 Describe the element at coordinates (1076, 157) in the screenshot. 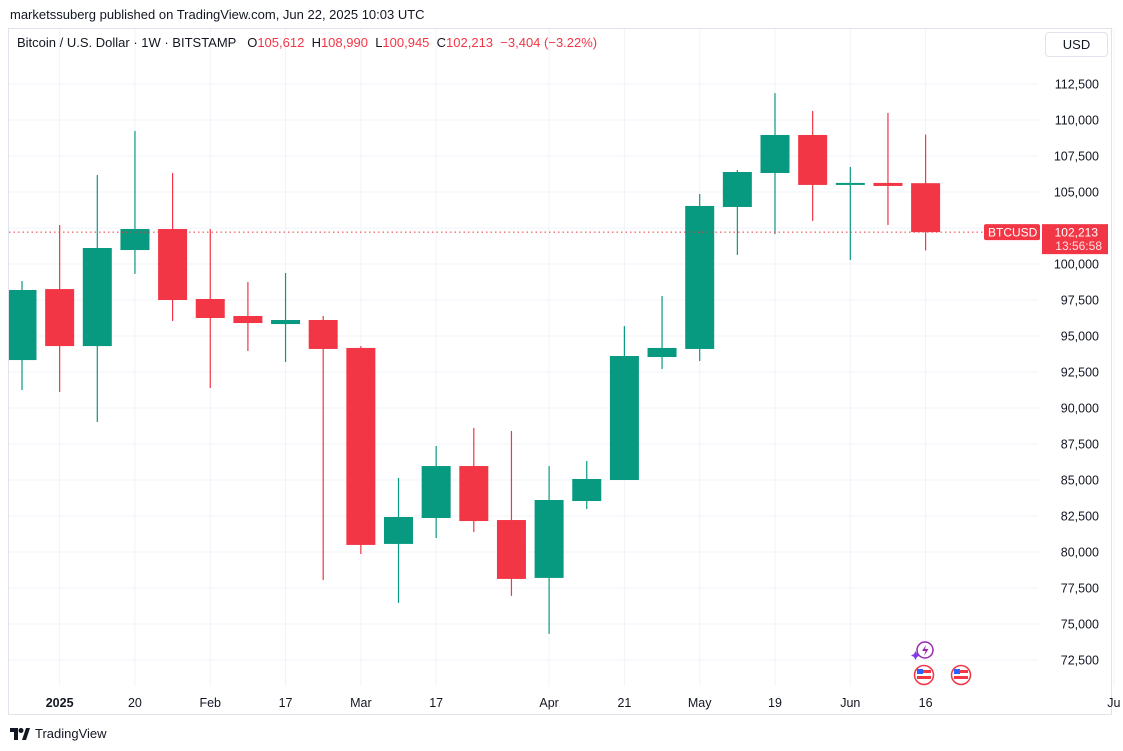

I see `y-tick-label: 107,500` at that location.